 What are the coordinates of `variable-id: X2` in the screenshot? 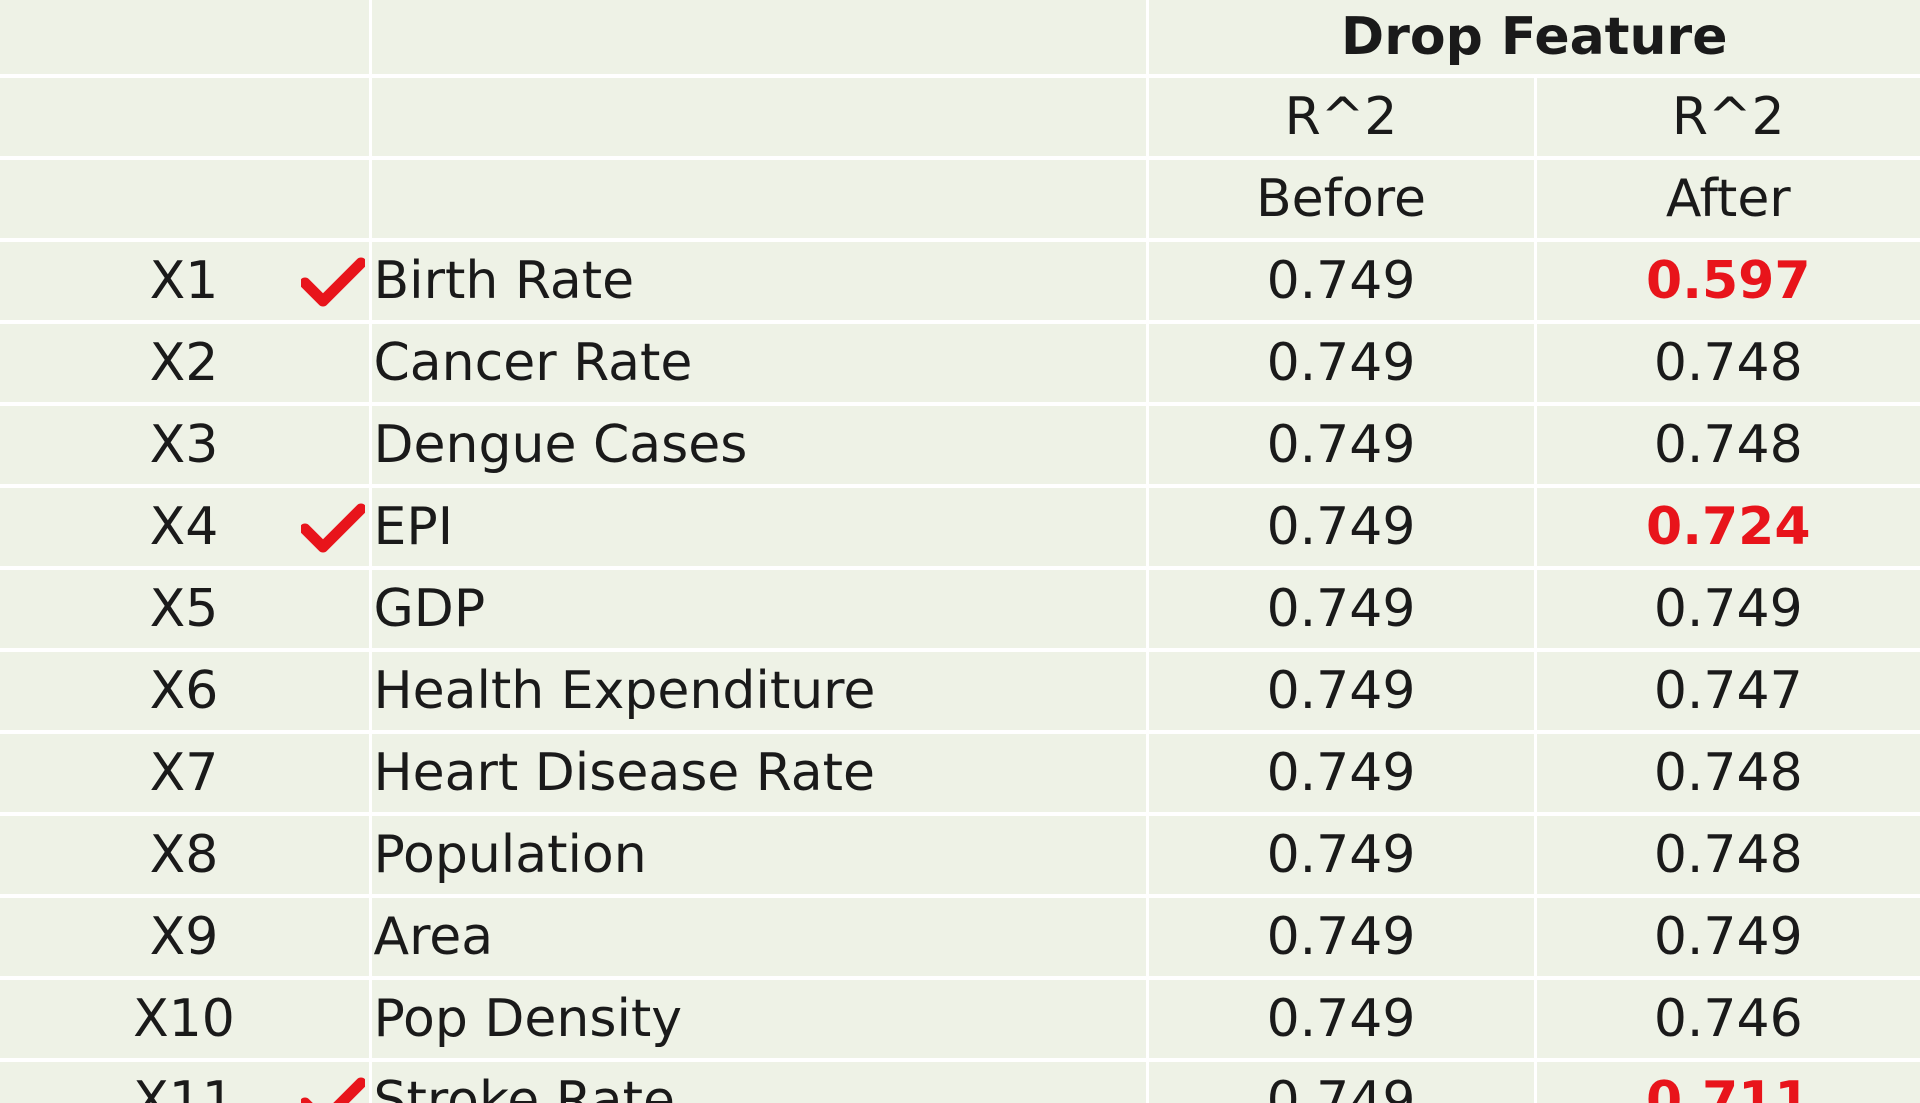 It's located at (136, 364).